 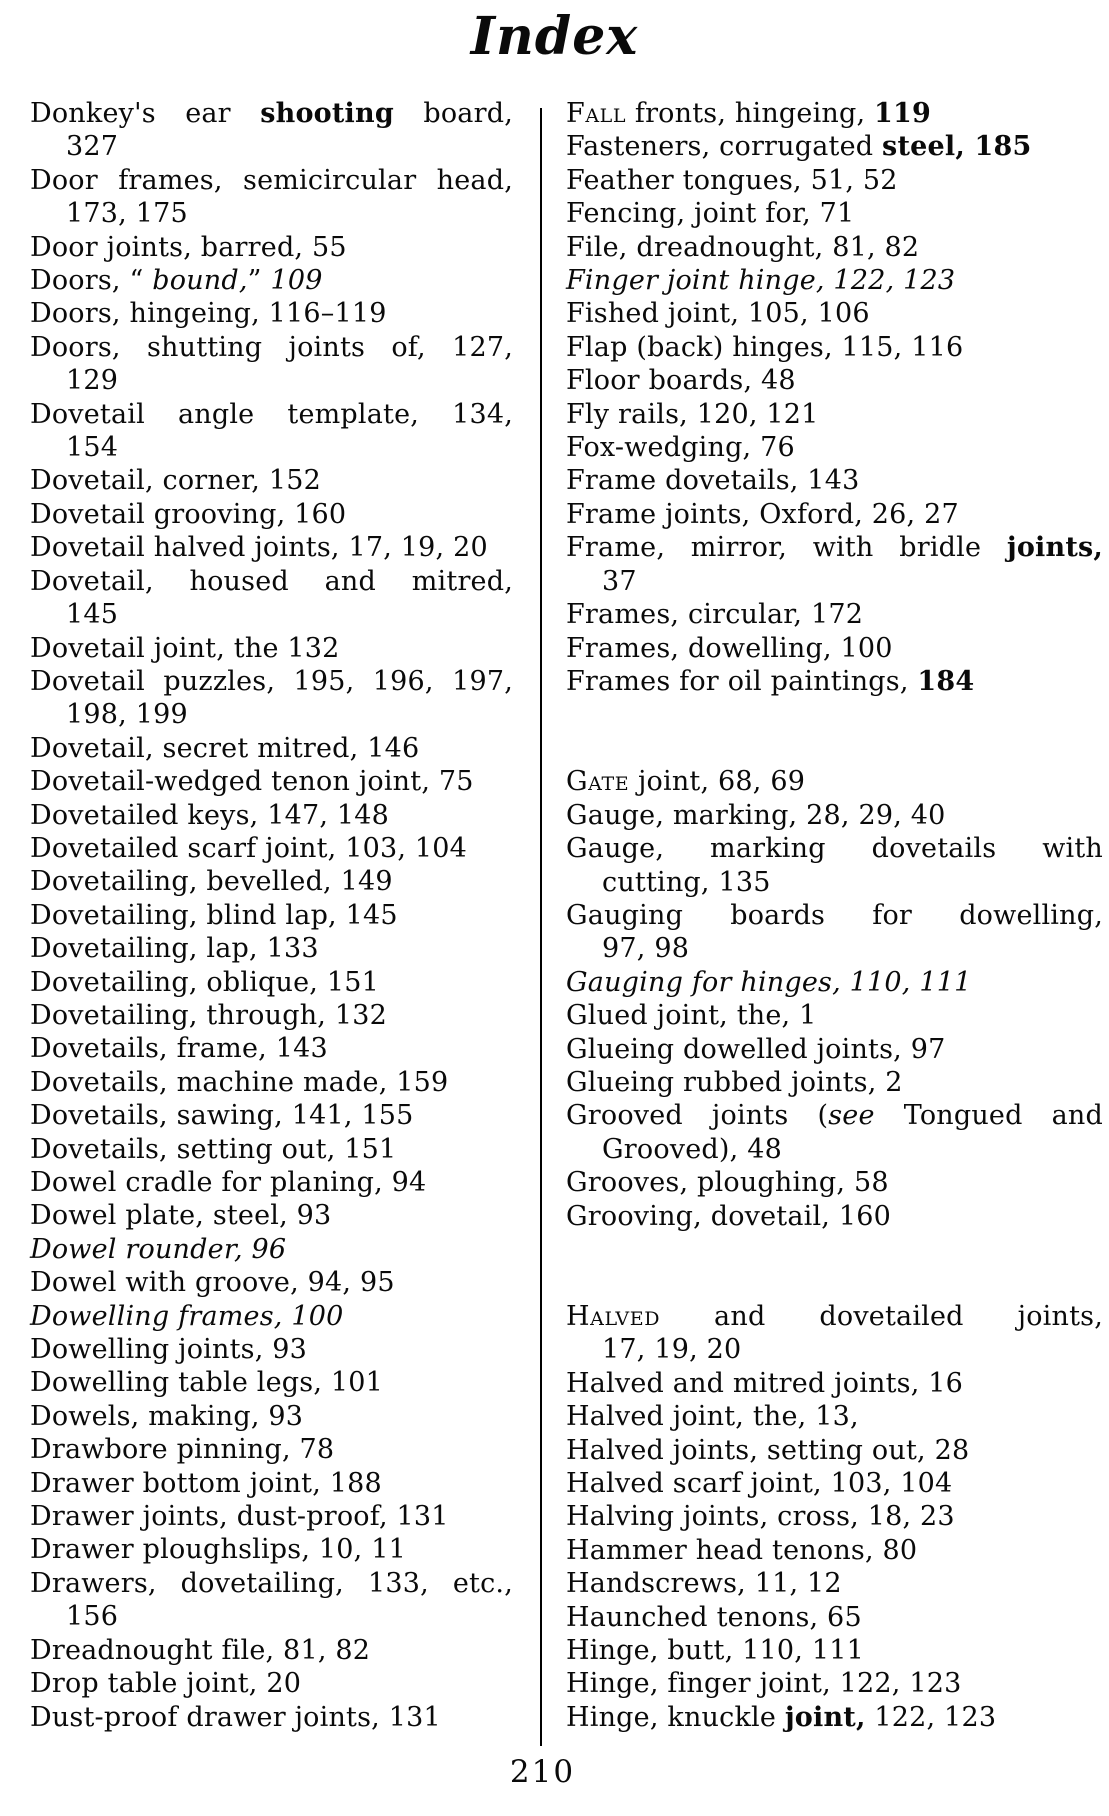 What do you see at coordinates (762, 514) in the screenshot?
I see `index-entry-text: Frame joints, Oxford, 26, 27` at bounding box center [762, 514].